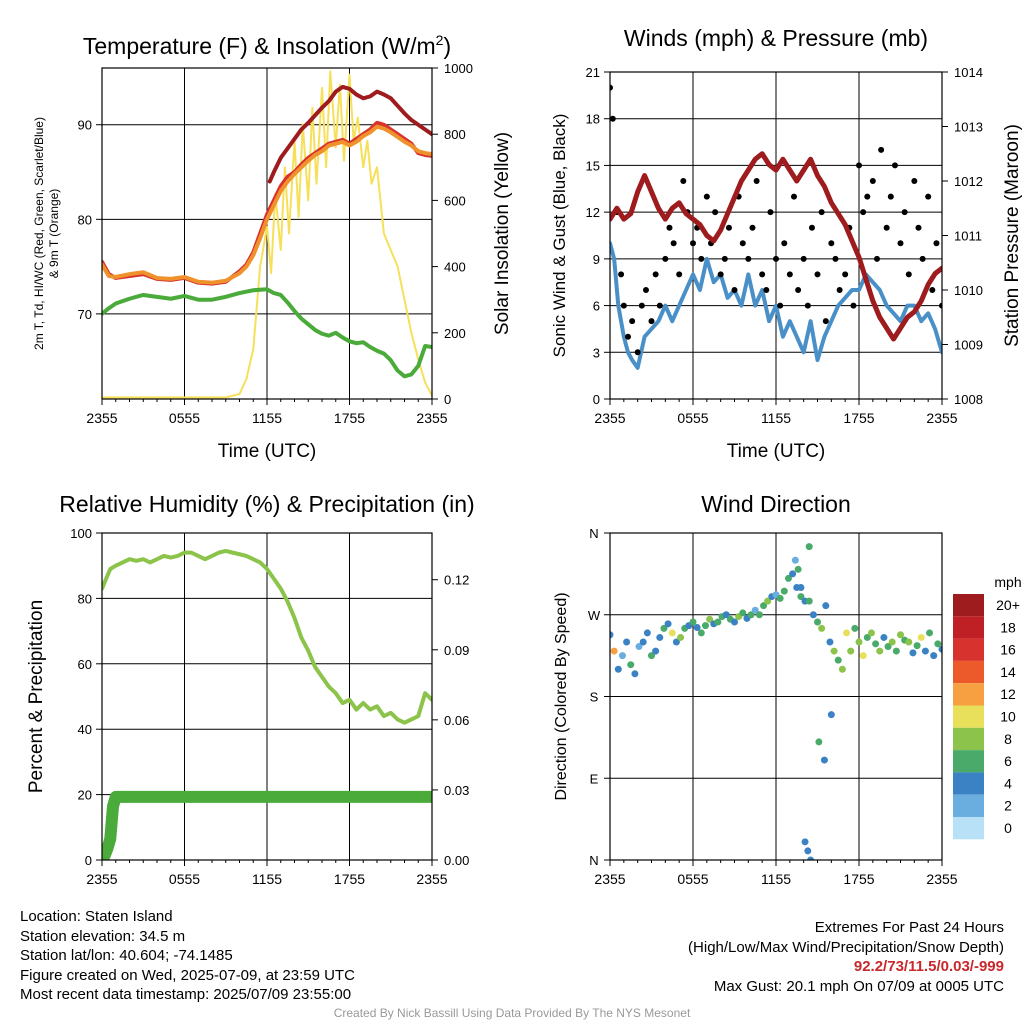  What do you see at coordinates (692, 879) in the screenshot?
I see `x-tick-label: 0555` at bounding box center [692, 879].